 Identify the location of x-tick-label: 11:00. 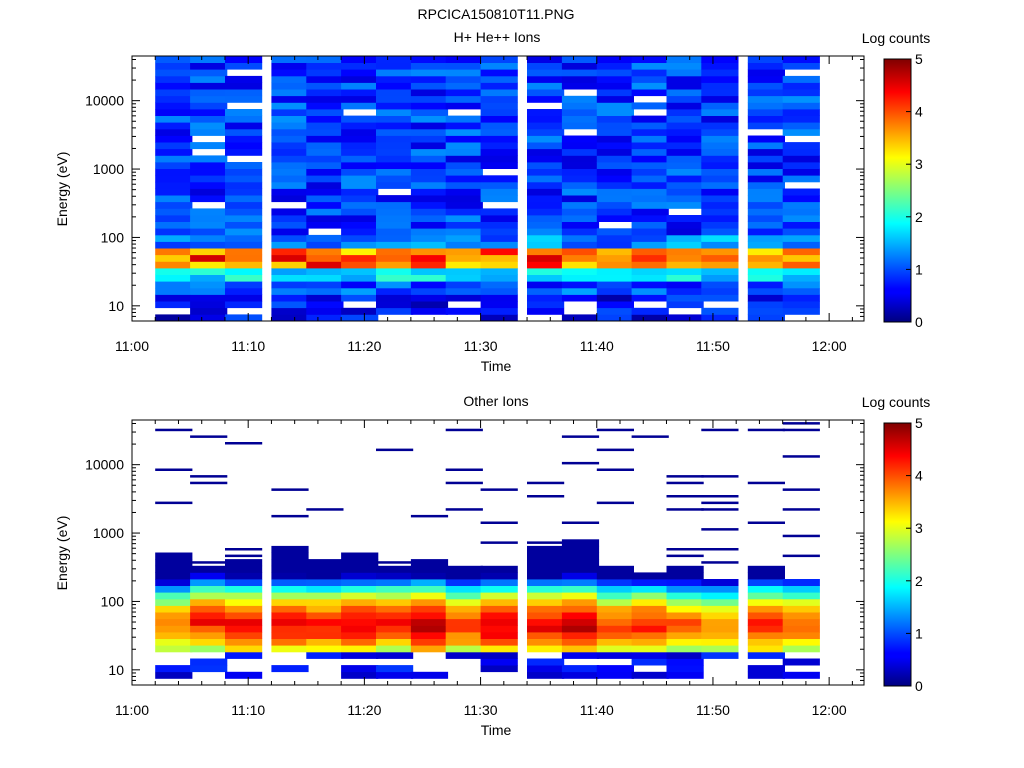
(132, 346).